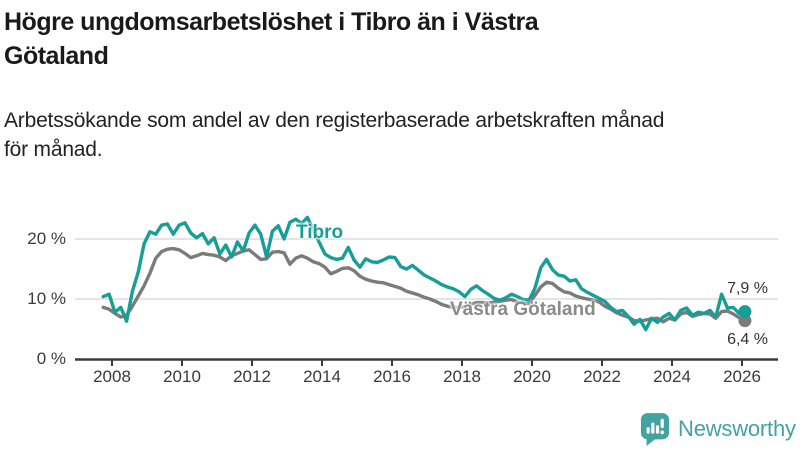 The width and height of the screenshot is (800, 450). What do you see at coordinates (672, 376) in the screenshot?
I see `x-axis-tick-label: 2024` at bounding box center [672, 376].